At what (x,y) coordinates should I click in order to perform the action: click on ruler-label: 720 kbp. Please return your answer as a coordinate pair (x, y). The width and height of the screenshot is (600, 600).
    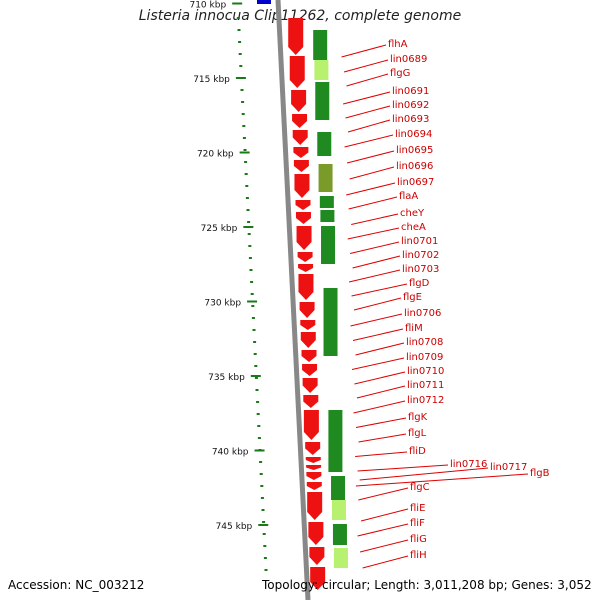
    Looking at the image, I should click on (215, 155).